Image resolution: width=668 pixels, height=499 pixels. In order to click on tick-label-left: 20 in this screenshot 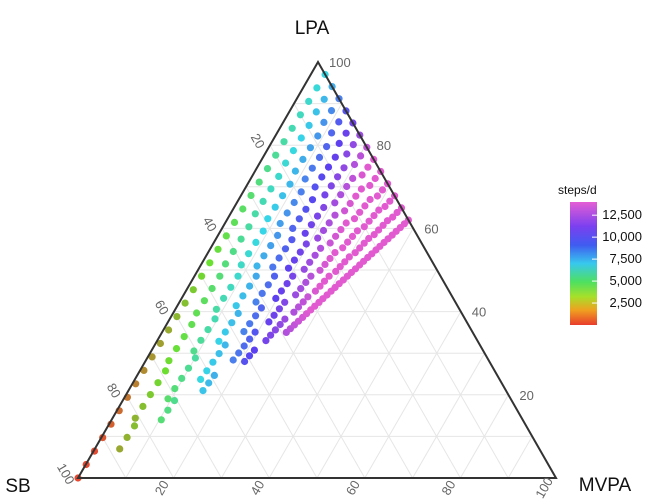, I will do `click(258, 141)`.